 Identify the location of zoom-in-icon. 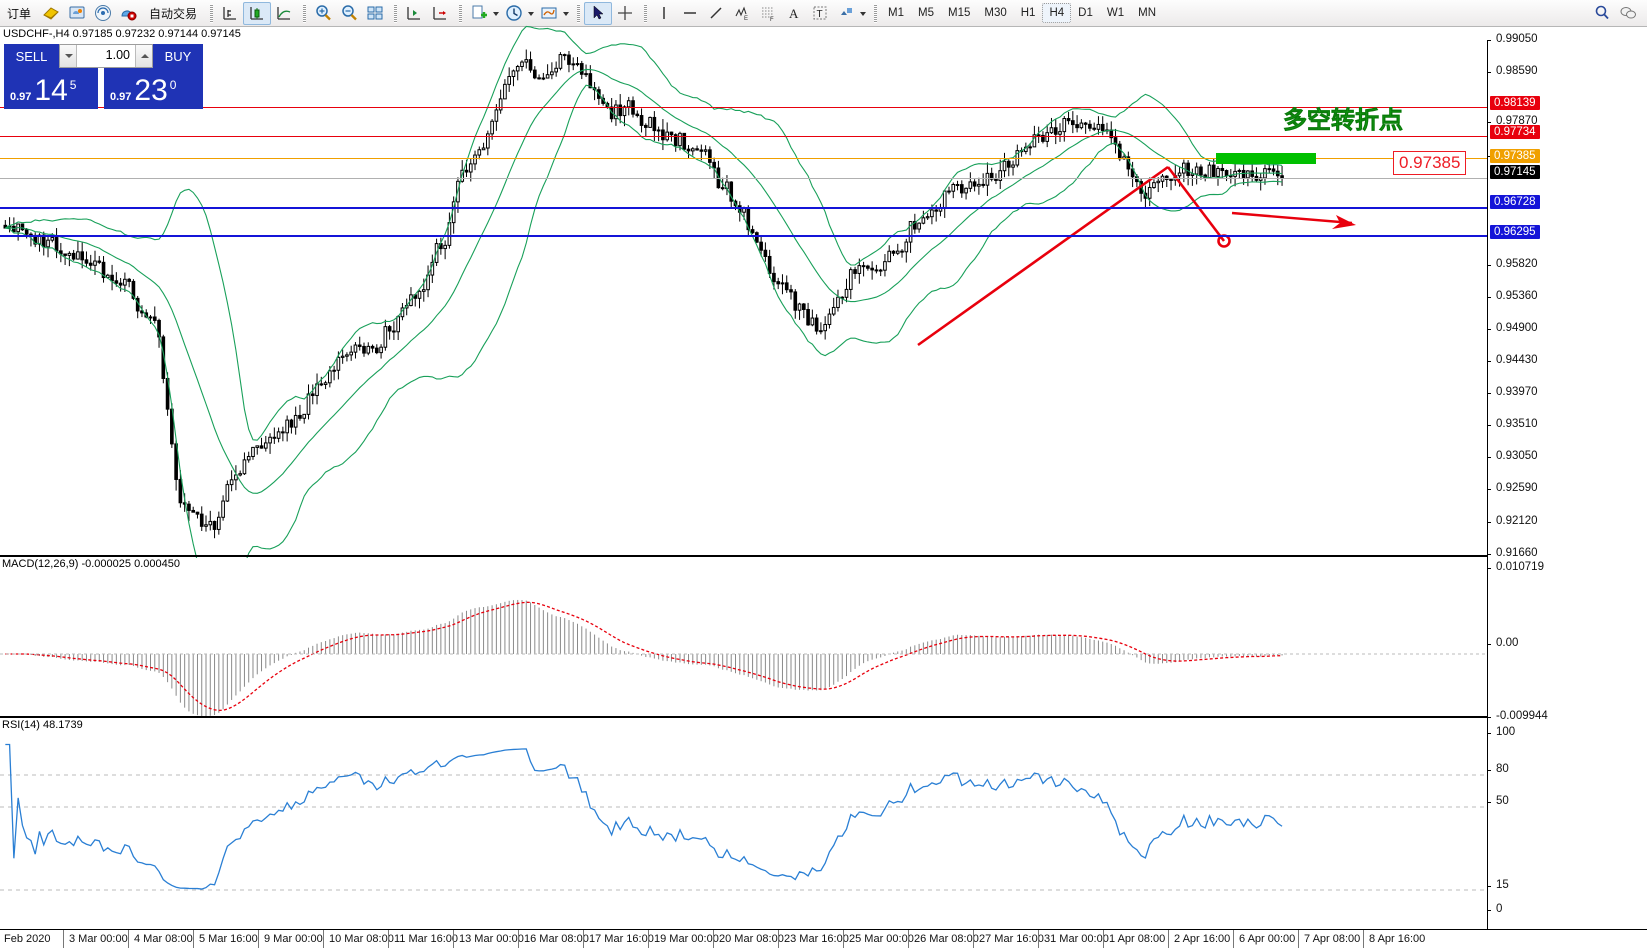
(323, 13).